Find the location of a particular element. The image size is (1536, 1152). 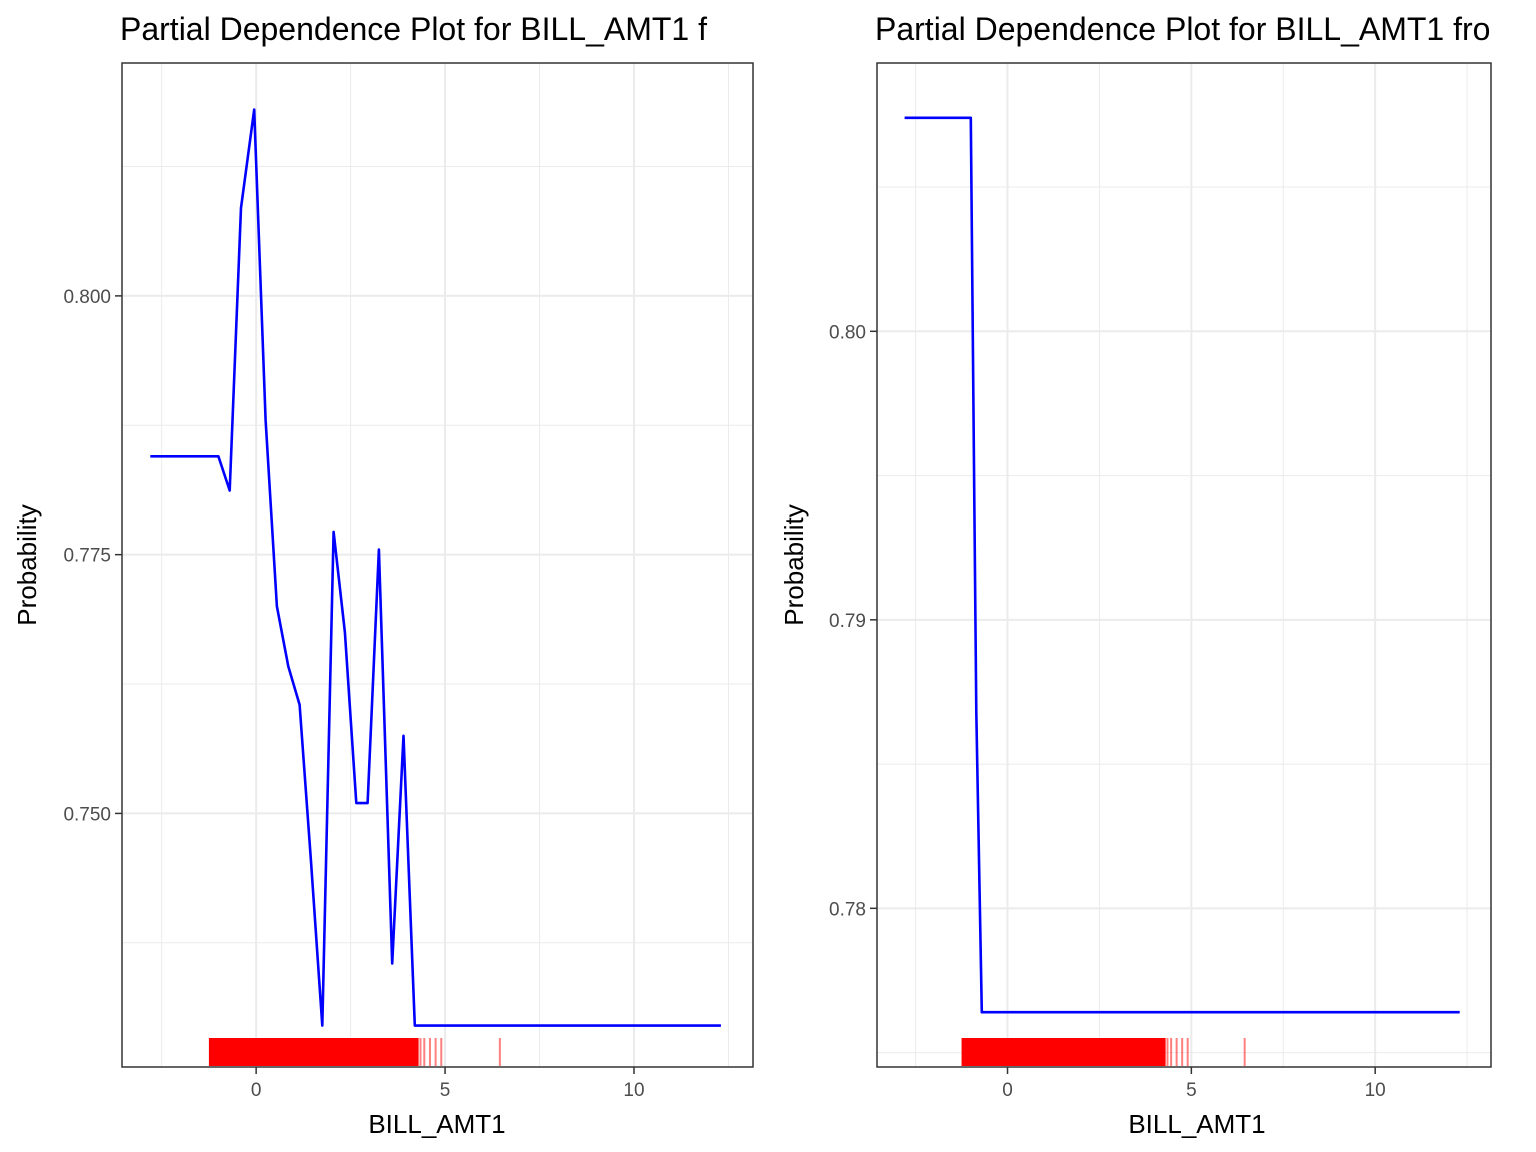

left-chart-x-tick-label: 10 is located at coordinates (633, 1090).